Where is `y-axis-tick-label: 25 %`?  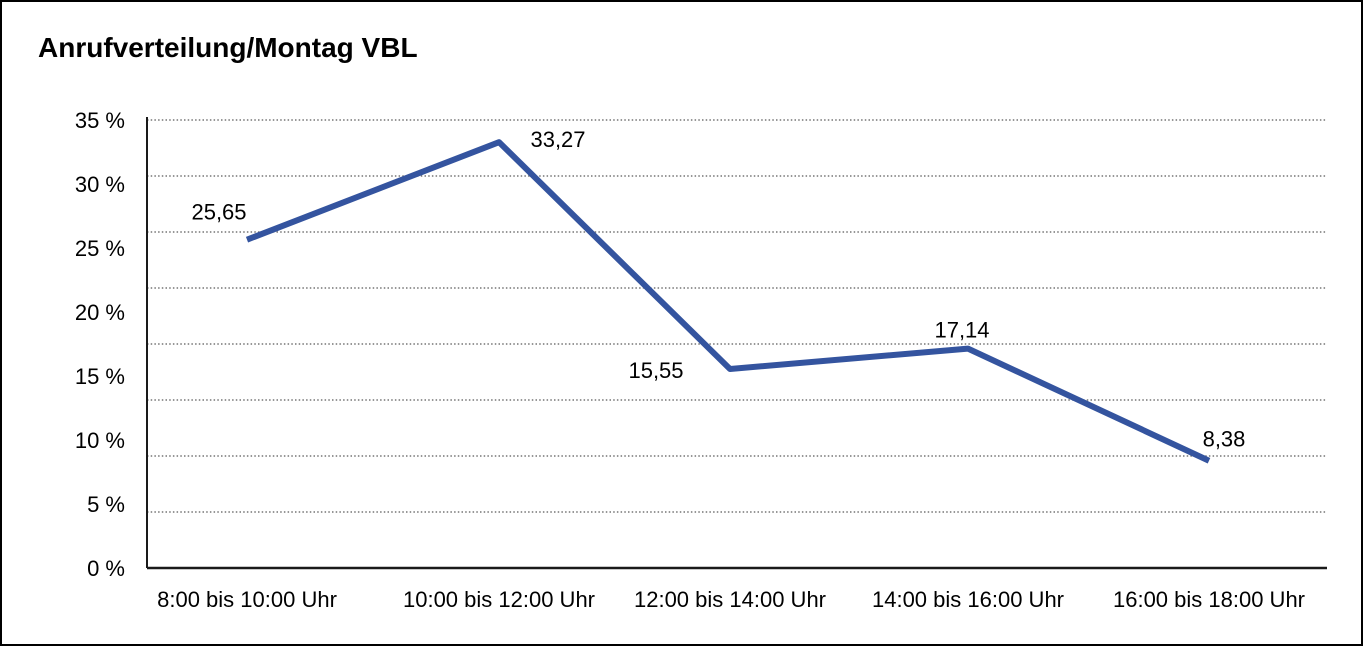
y-axis-tick-label: 25 % is located at coordinates (100, 248).